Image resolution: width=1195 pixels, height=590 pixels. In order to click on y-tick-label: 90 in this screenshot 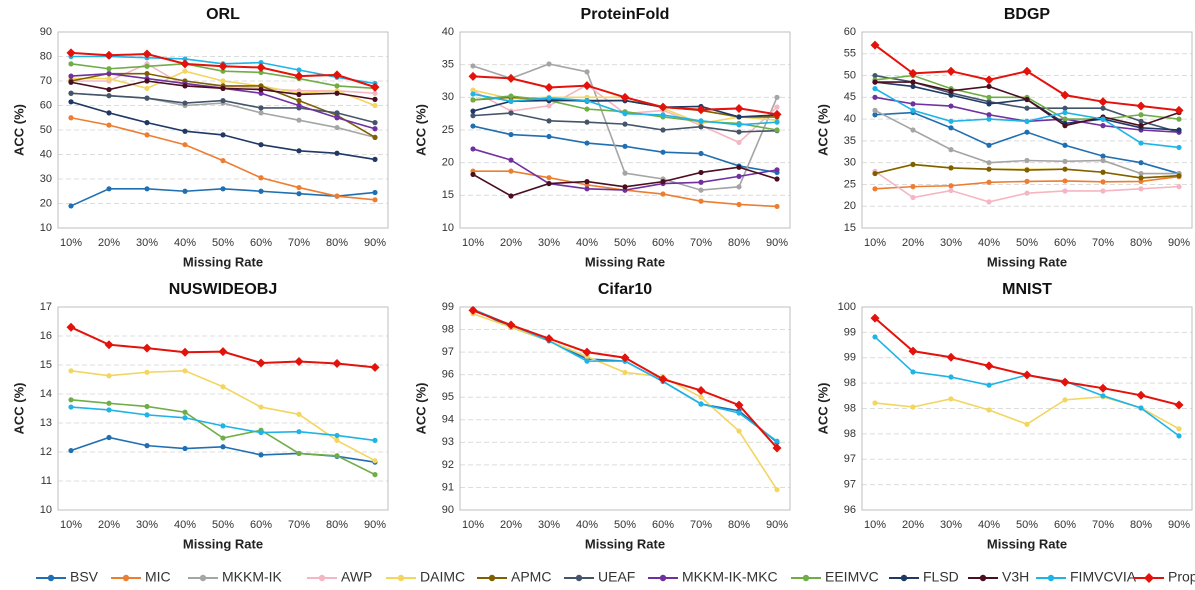, I will do `click(46, 32)`.